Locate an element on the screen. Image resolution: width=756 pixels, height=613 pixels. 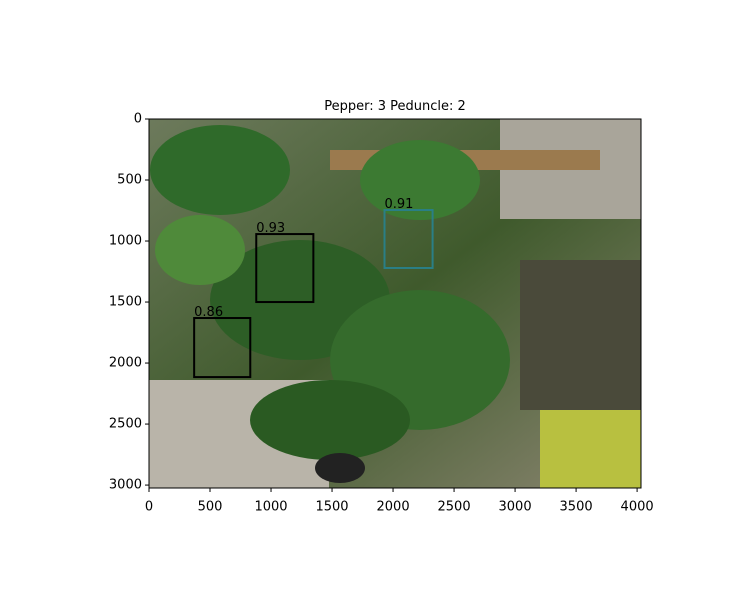
x-tick-label: 3000 is located at coordinates (515, 507).